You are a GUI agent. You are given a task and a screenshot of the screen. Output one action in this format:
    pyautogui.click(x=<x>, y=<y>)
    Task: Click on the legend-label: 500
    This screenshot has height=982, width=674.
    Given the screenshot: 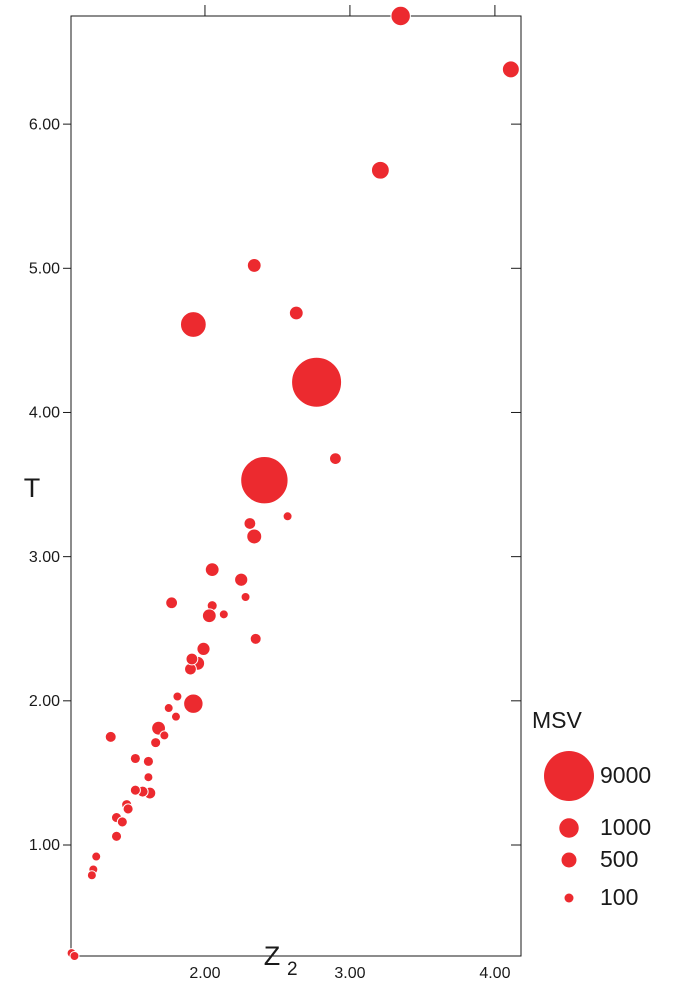 What is the action you would take?
    pyautogui.click(x=619, y=859)
    